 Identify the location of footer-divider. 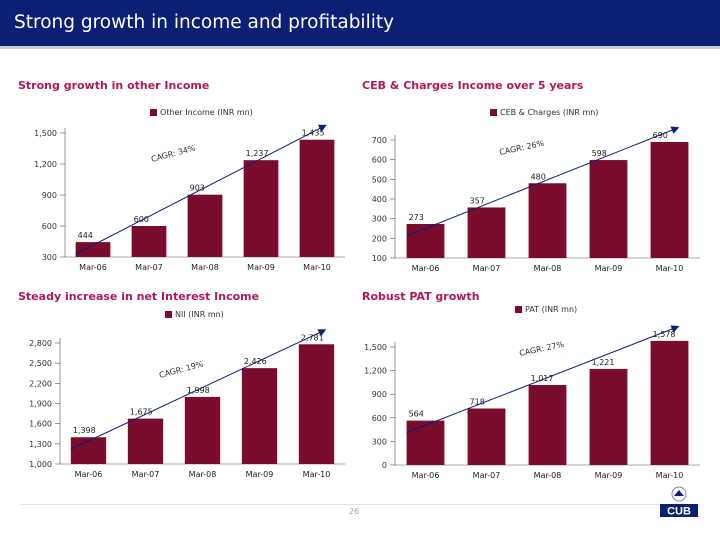
(360, 504).